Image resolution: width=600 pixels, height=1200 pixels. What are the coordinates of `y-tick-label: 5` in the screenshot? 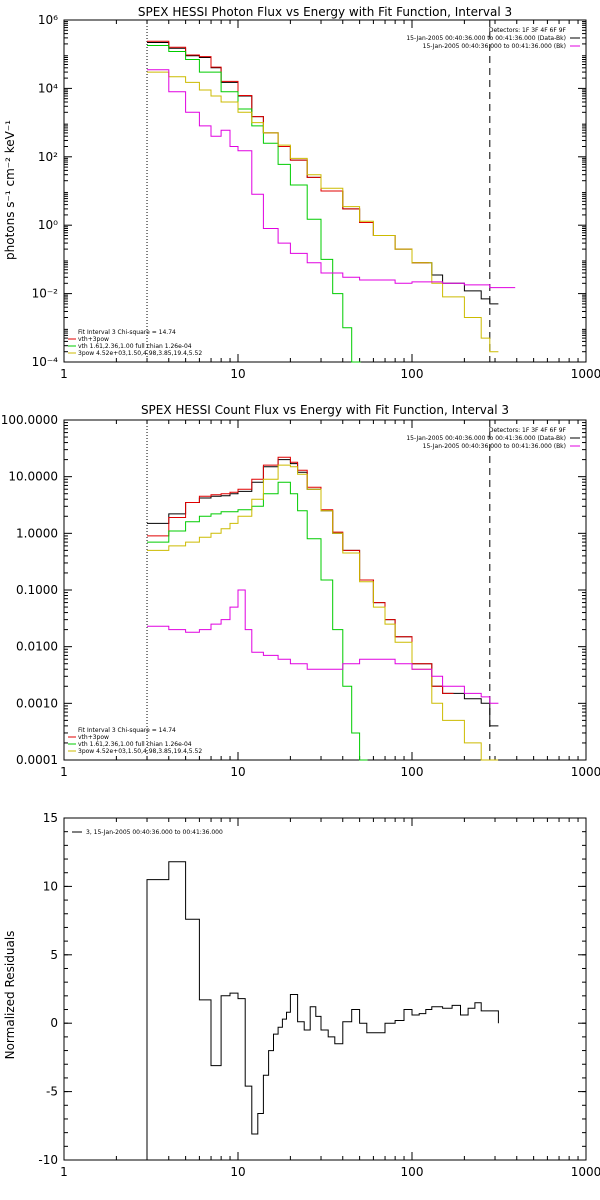 It's located at (54, 955).